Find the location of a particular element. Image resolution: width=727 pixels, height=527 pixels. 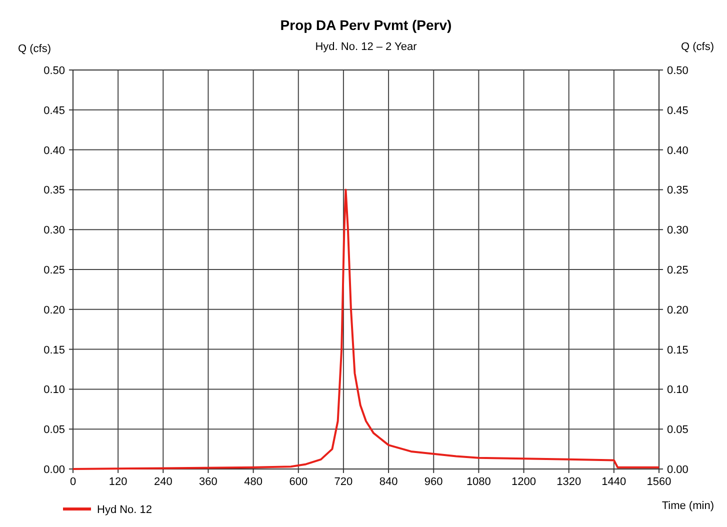

y2-tick-label: 0.25 is located at coordinates (677, 270).